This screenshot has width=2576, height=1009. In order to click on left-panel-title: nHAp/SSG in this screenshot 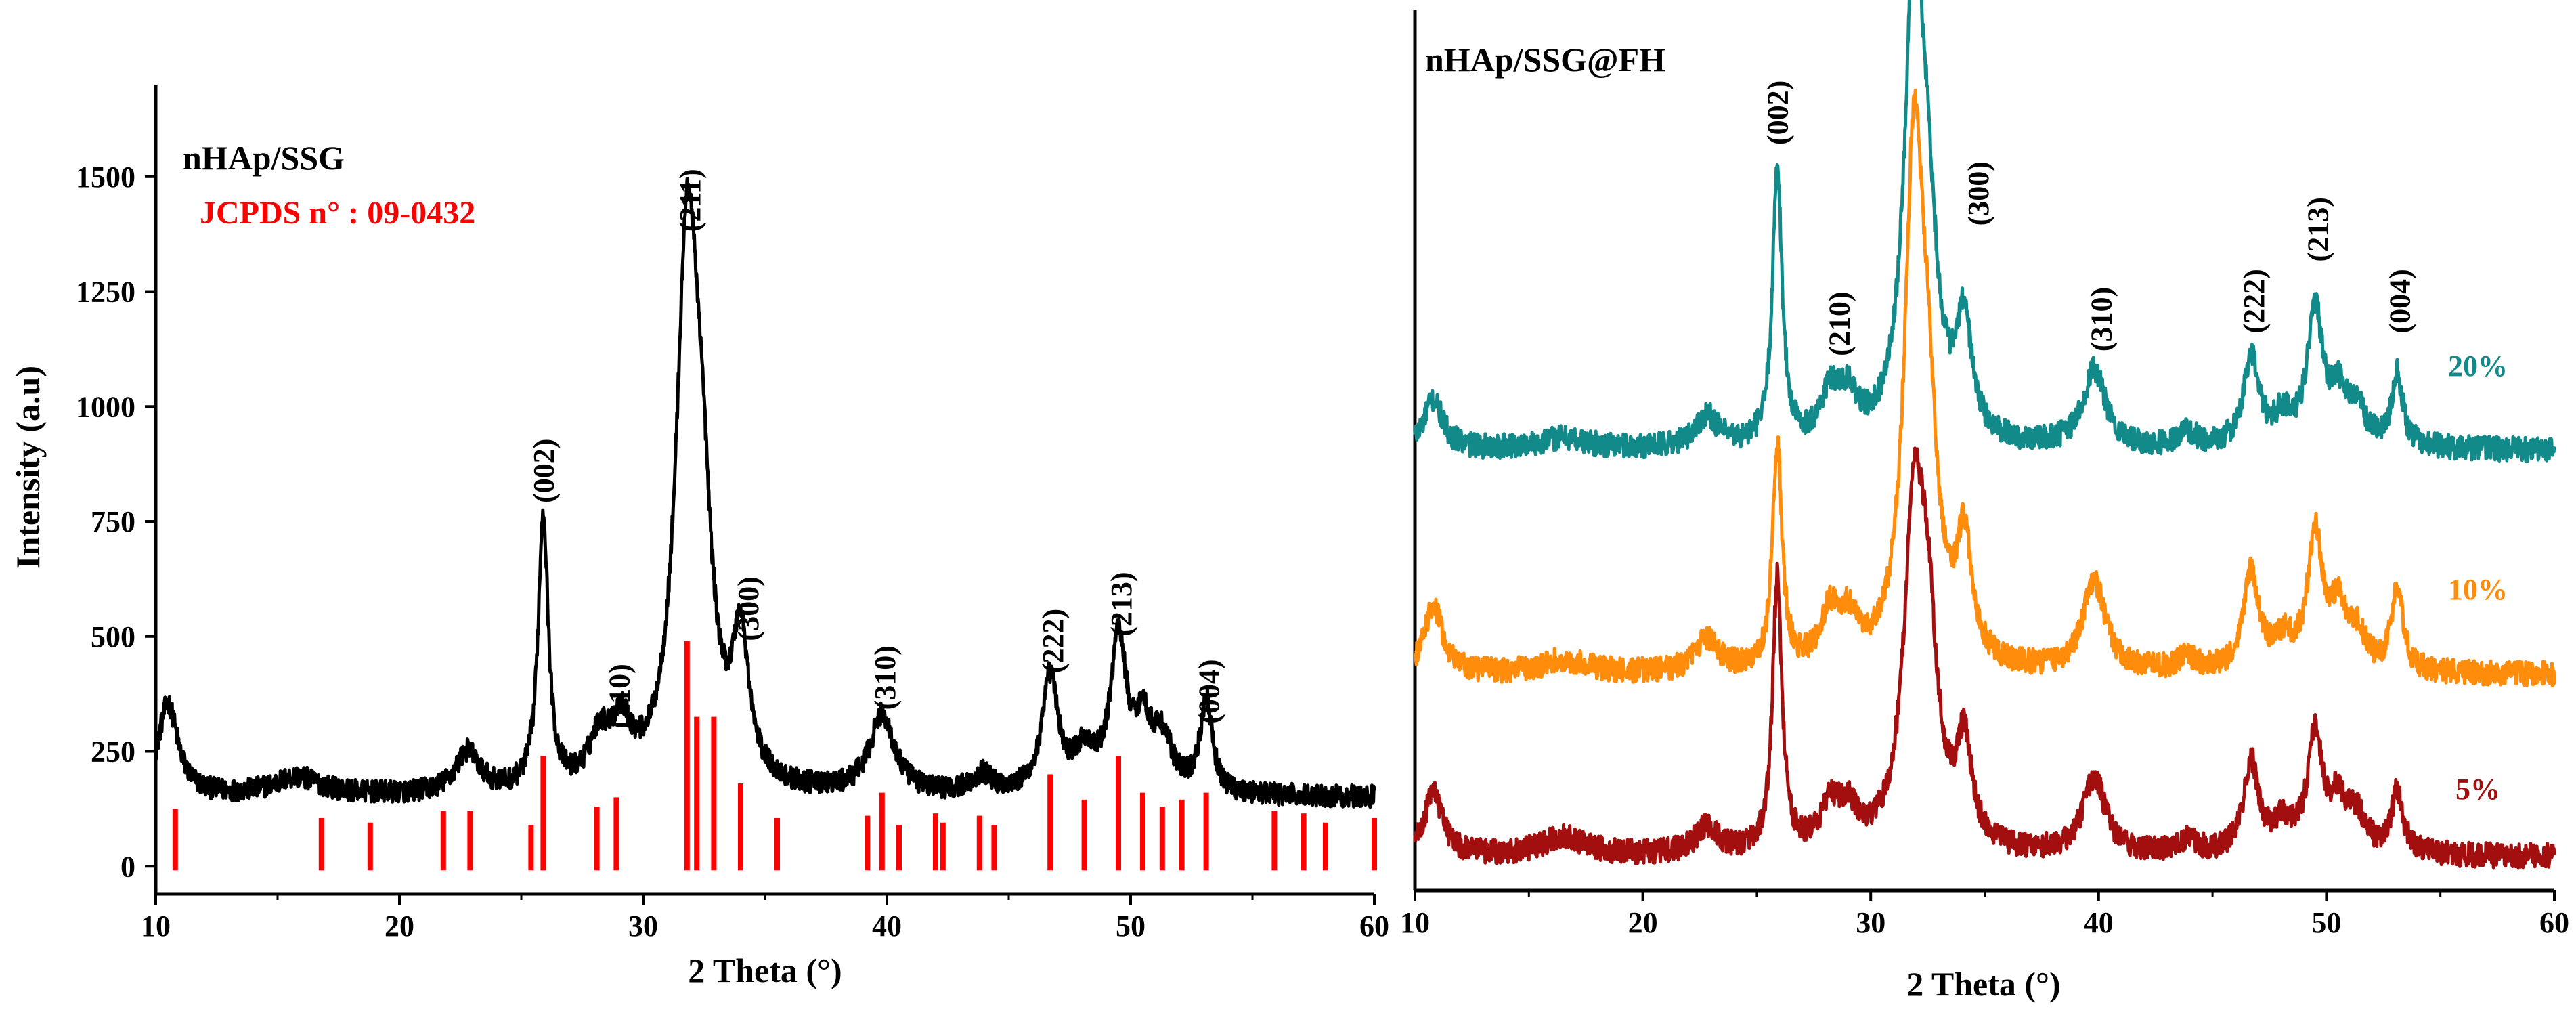, I will do `click(264, 158)`.